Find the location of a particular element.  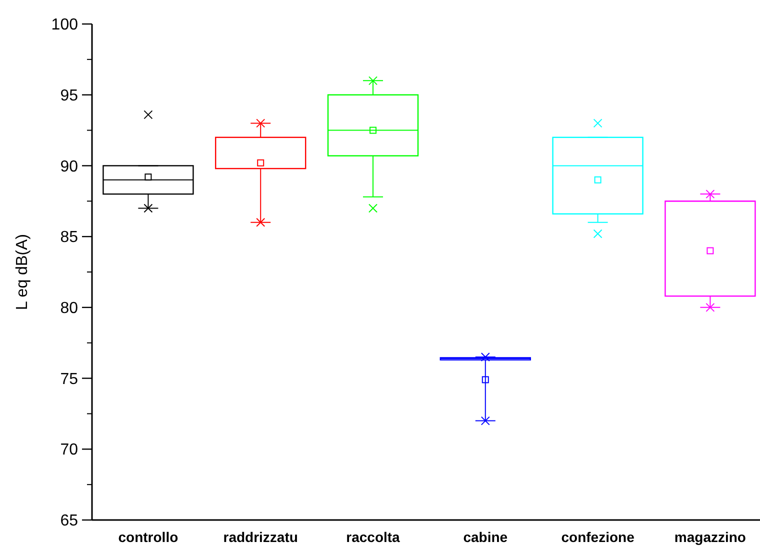

y-tick-label: 80 is located at coordinates (69, 309).